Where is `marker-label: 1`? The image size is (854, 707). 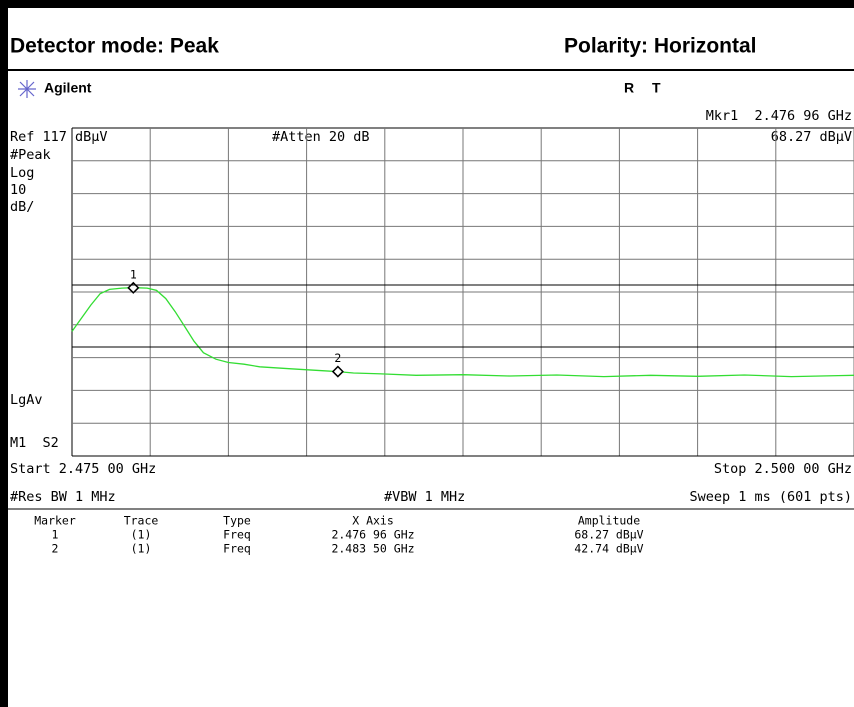
marker-label: 1 is located at coordinates (133, 274).